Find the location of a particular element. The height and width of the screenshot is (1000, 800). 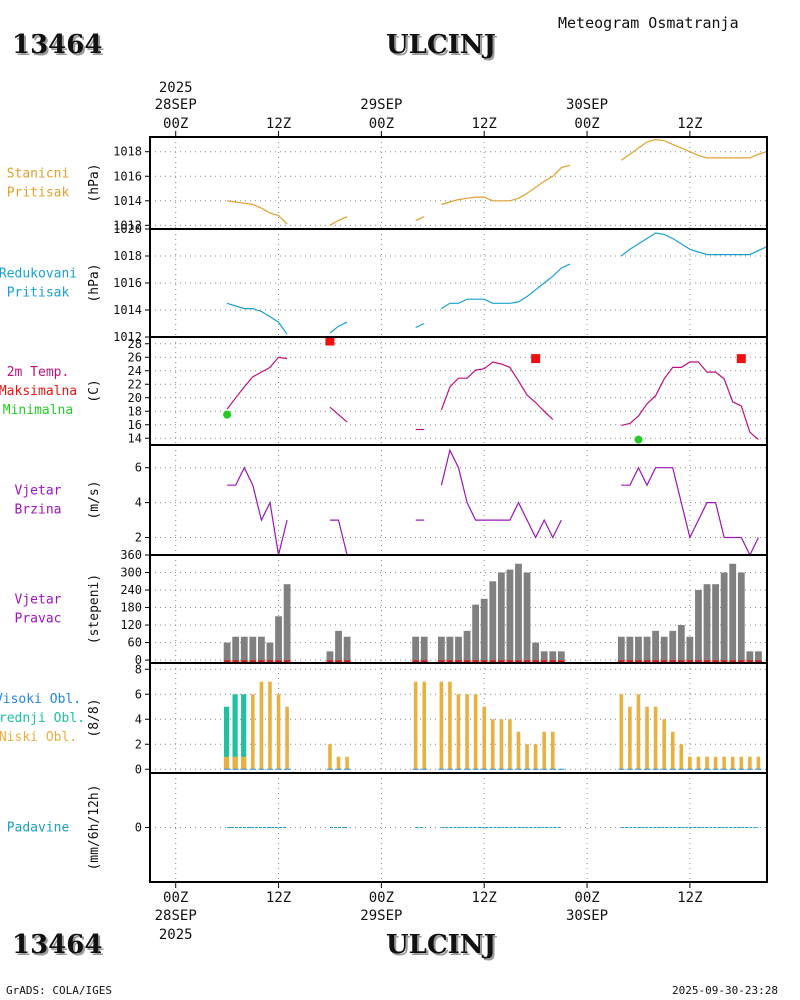

axis-day-bottom: 29SEP is located at coordinates (381, 916).